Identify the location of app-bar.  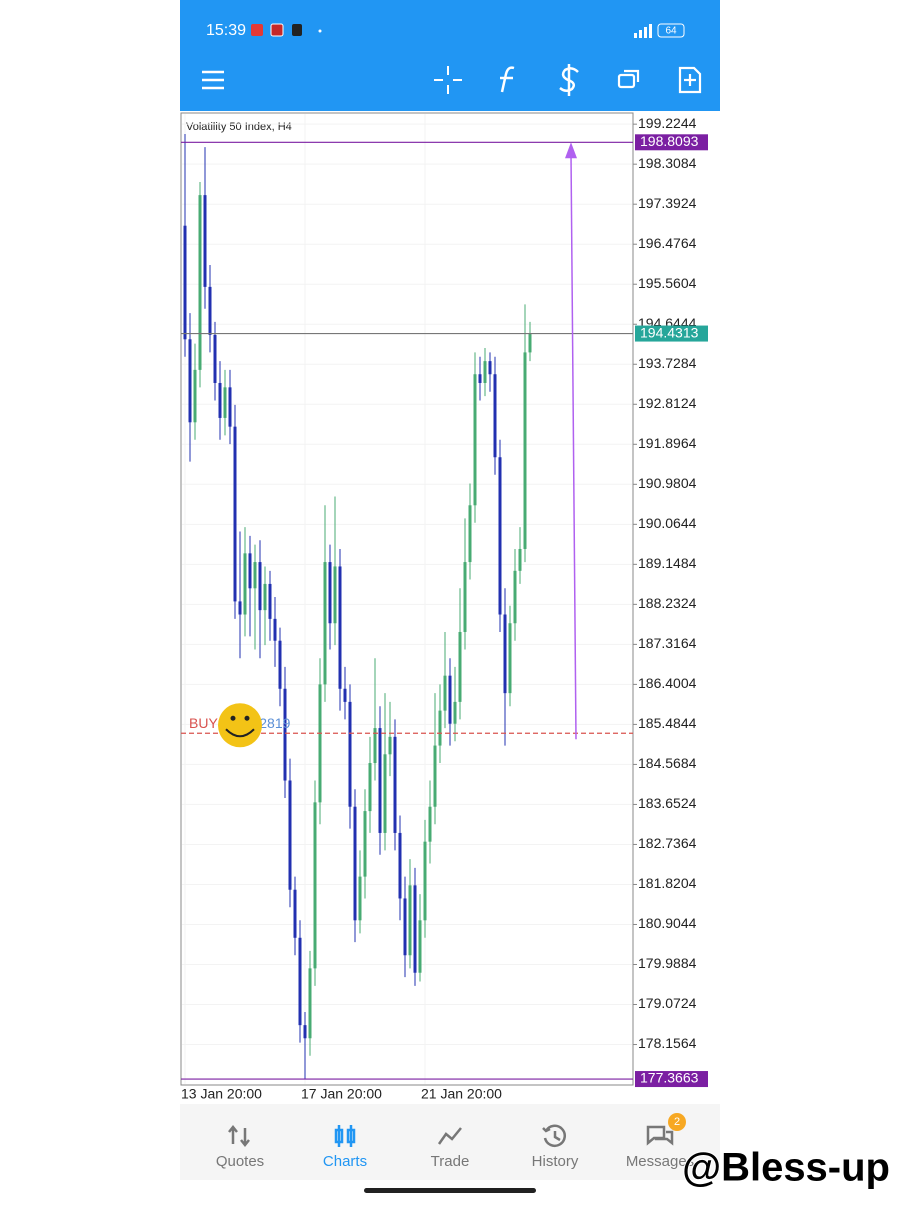
(450, 55).